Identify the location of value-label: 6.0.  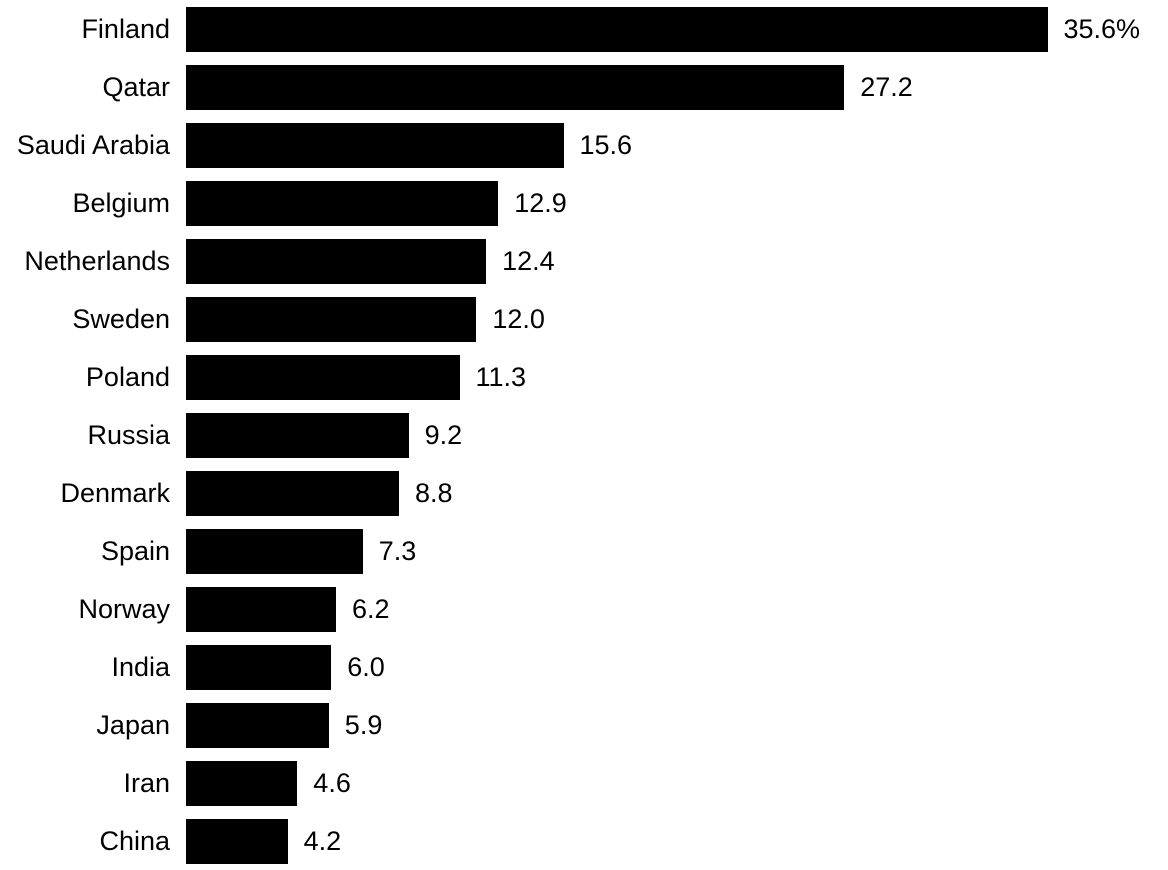
(366, 666).